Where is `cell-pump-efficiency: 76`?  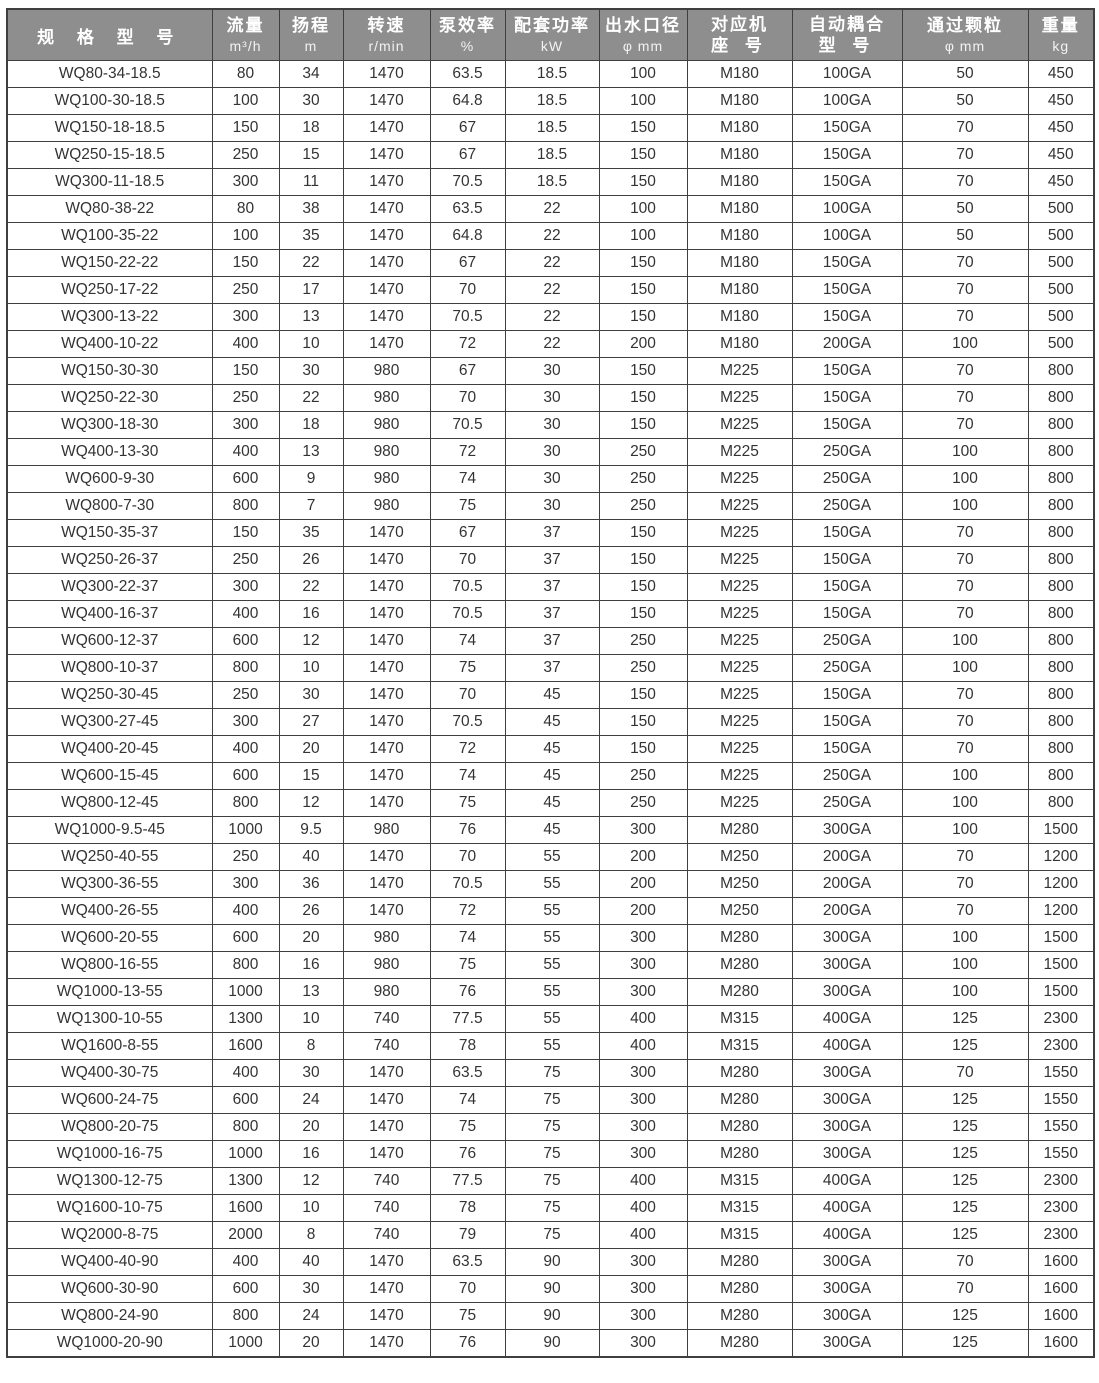
cell-pump-efficiency: 76 is located at coordinates (467, 1154).